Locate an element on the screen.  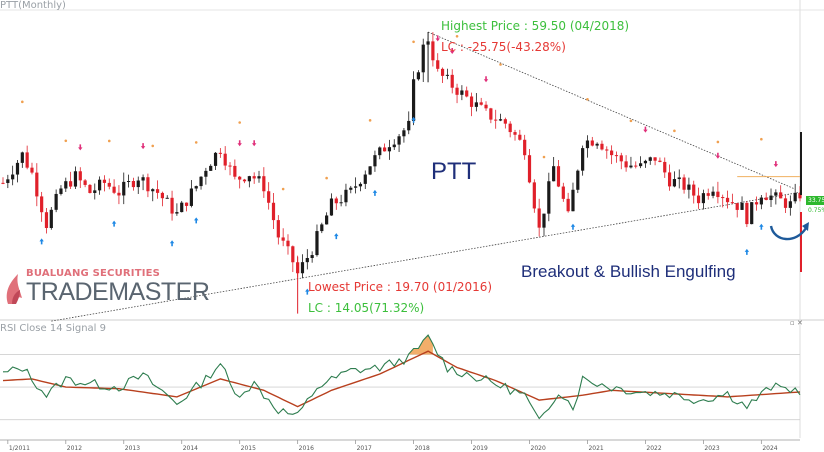
x-tick-label: 2022 is located at coordinates (653, 448).